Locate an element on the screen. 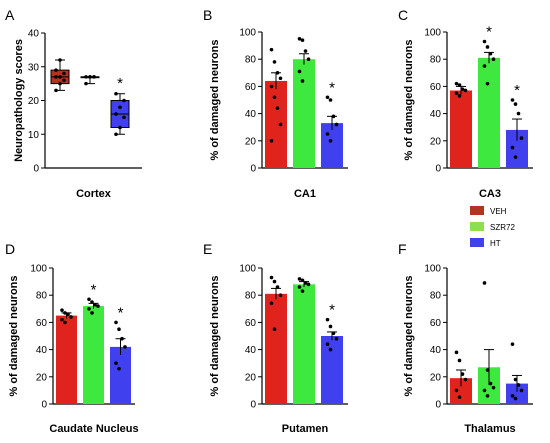  y-tick-label: 100 is located at coordinates (432, 33).